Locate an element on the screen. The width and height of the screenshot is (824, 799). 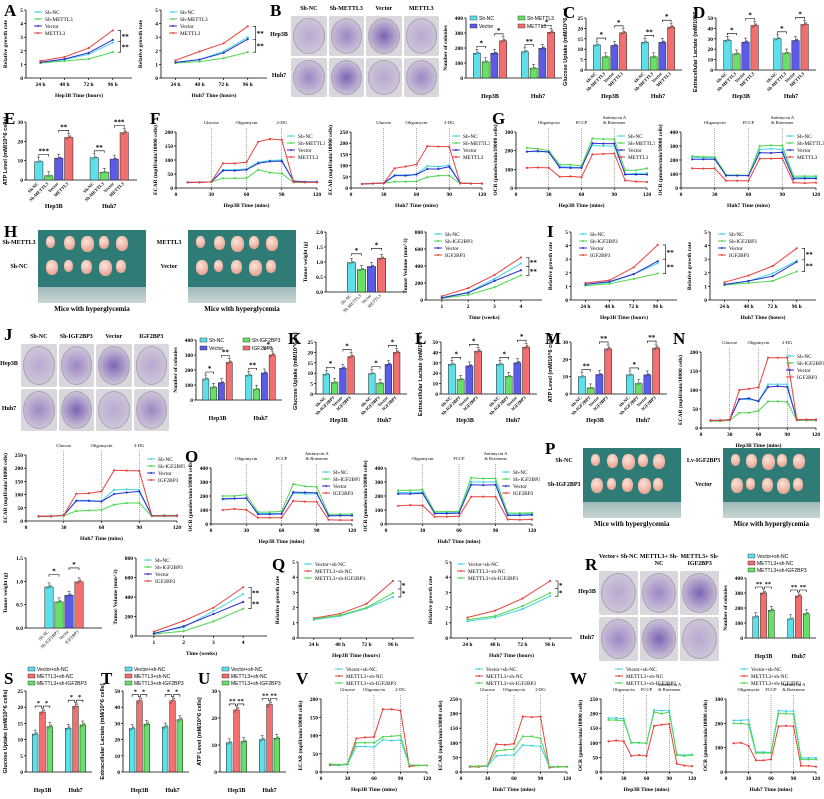
ruler is located at coordinates (632, 510).